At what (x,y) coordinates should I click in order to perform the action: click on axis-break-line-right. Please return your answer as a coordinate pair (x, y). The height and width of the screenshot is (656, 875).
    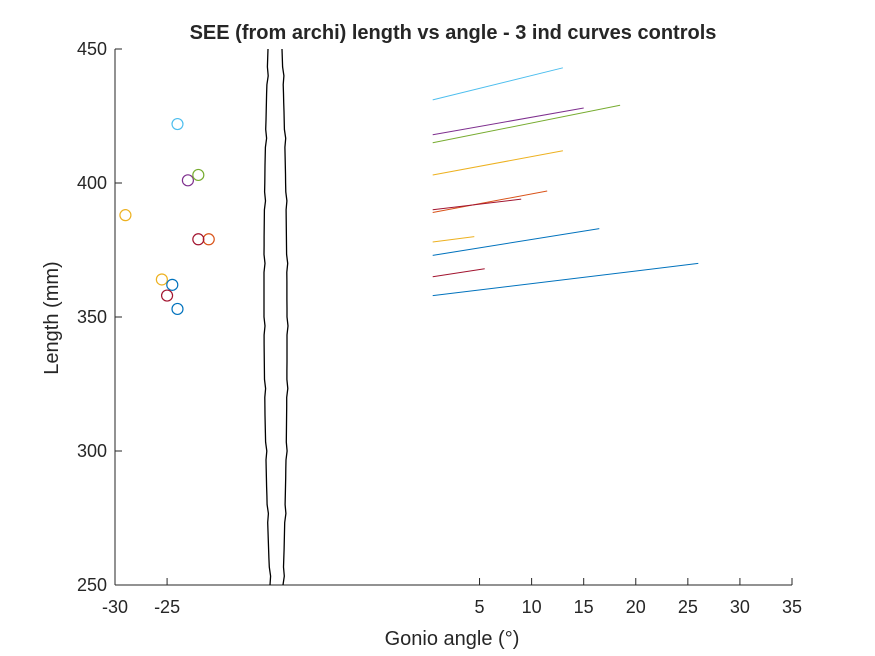
    Looking at the image, I should click on (285, 317).